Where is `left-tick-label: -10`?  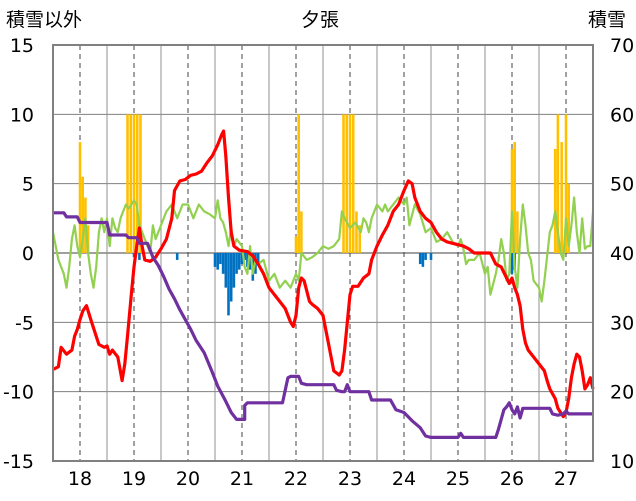
left-tick-label: -10 is located at coordinates (18, 393).